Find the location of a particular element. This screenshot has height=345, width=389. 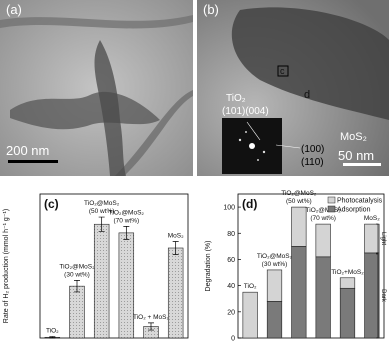

saed-label: (100) is located at coordinates (312, 149).